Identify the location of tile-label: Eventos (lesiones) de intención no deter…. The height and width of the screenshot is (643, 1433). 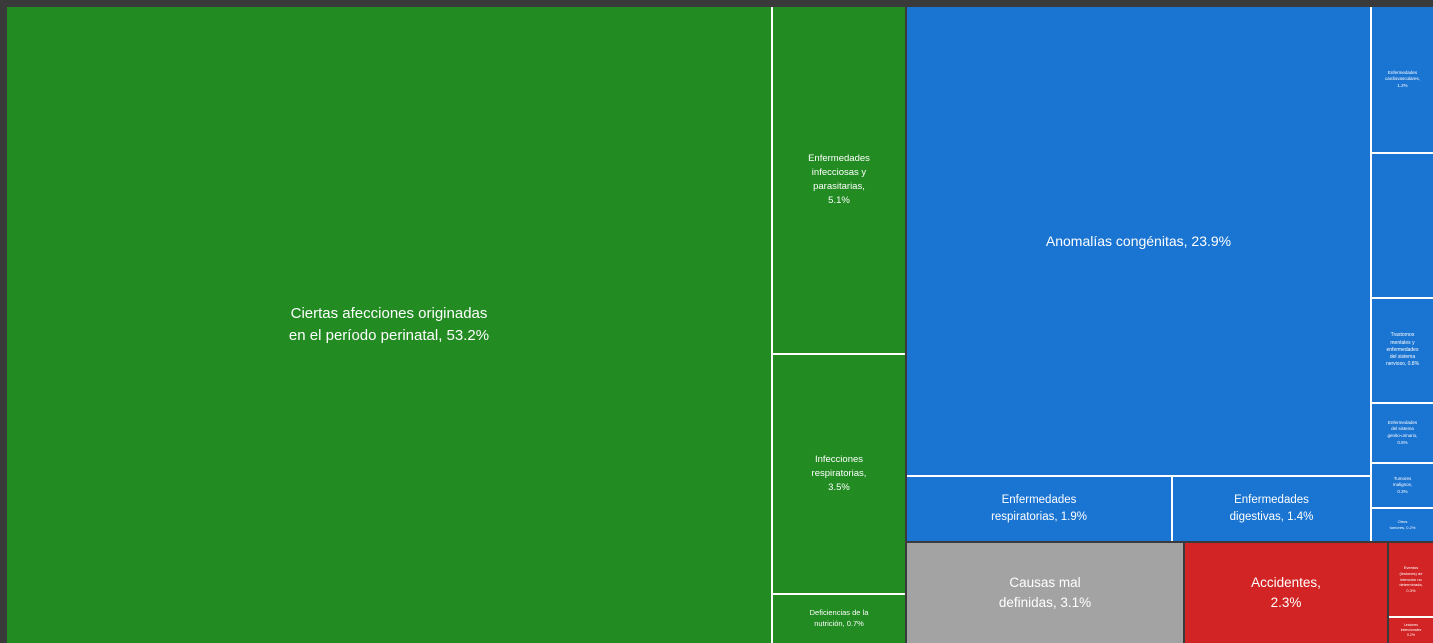
(1411, 579).